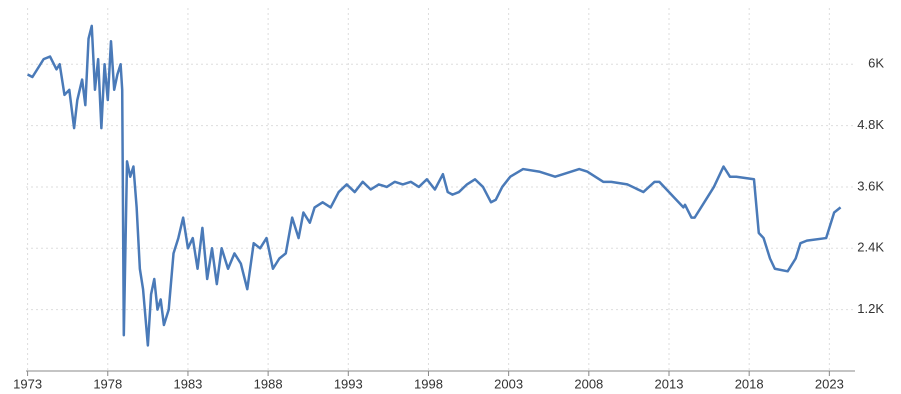 The width and height of the screenshot is (901, 394). What do you see at coordinates (749, 383) in the screenshot?
I see `x-tick-label: 2018` at bounding box center [749, 383].